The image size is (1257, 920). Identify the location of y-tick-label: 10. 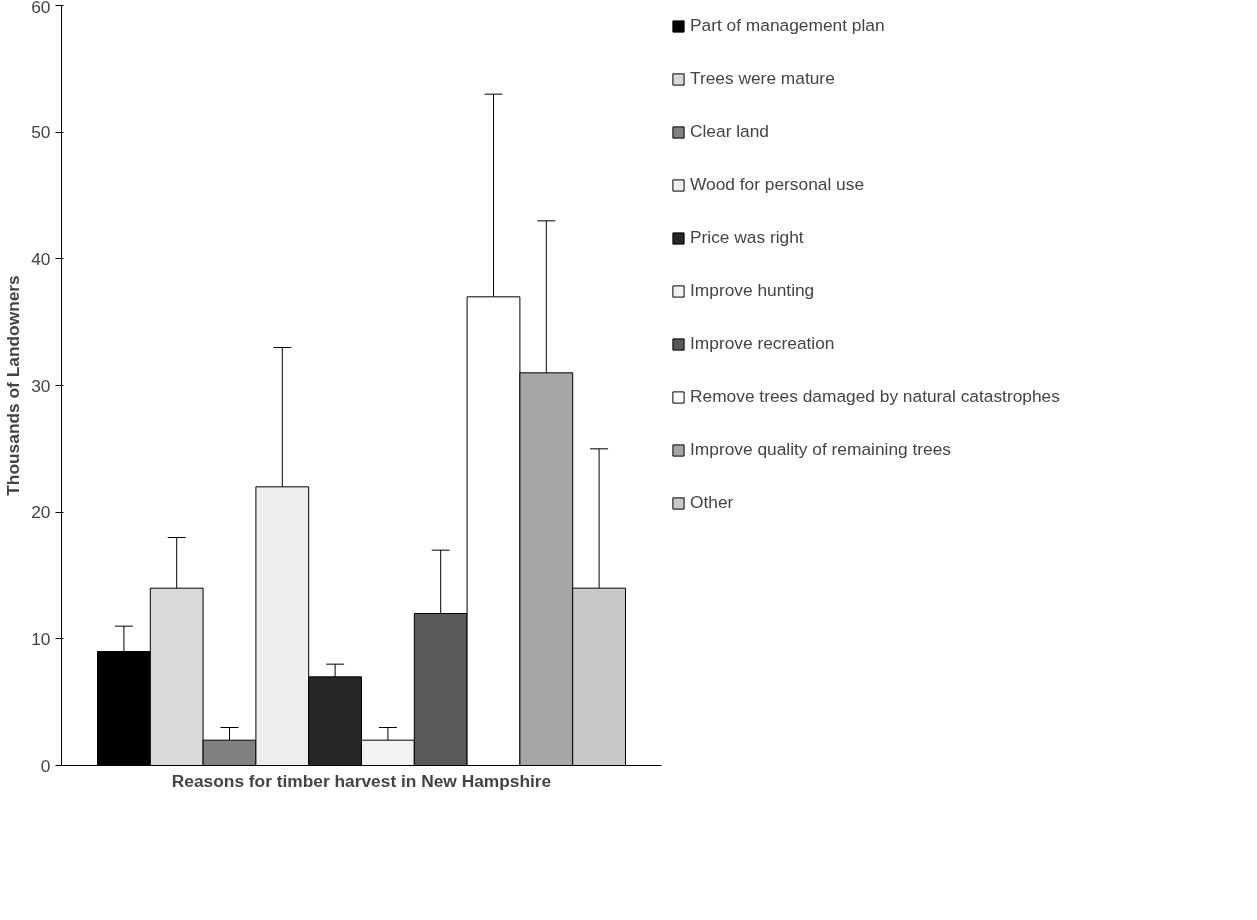
(41, 638).